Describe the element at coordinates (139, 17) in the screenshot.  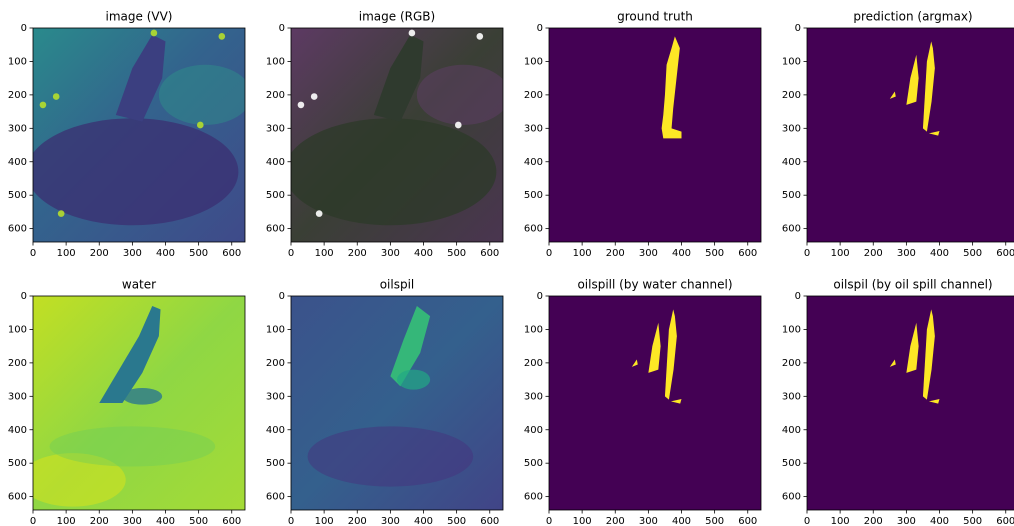
I see `subplot-title: image (VV)` at that location.